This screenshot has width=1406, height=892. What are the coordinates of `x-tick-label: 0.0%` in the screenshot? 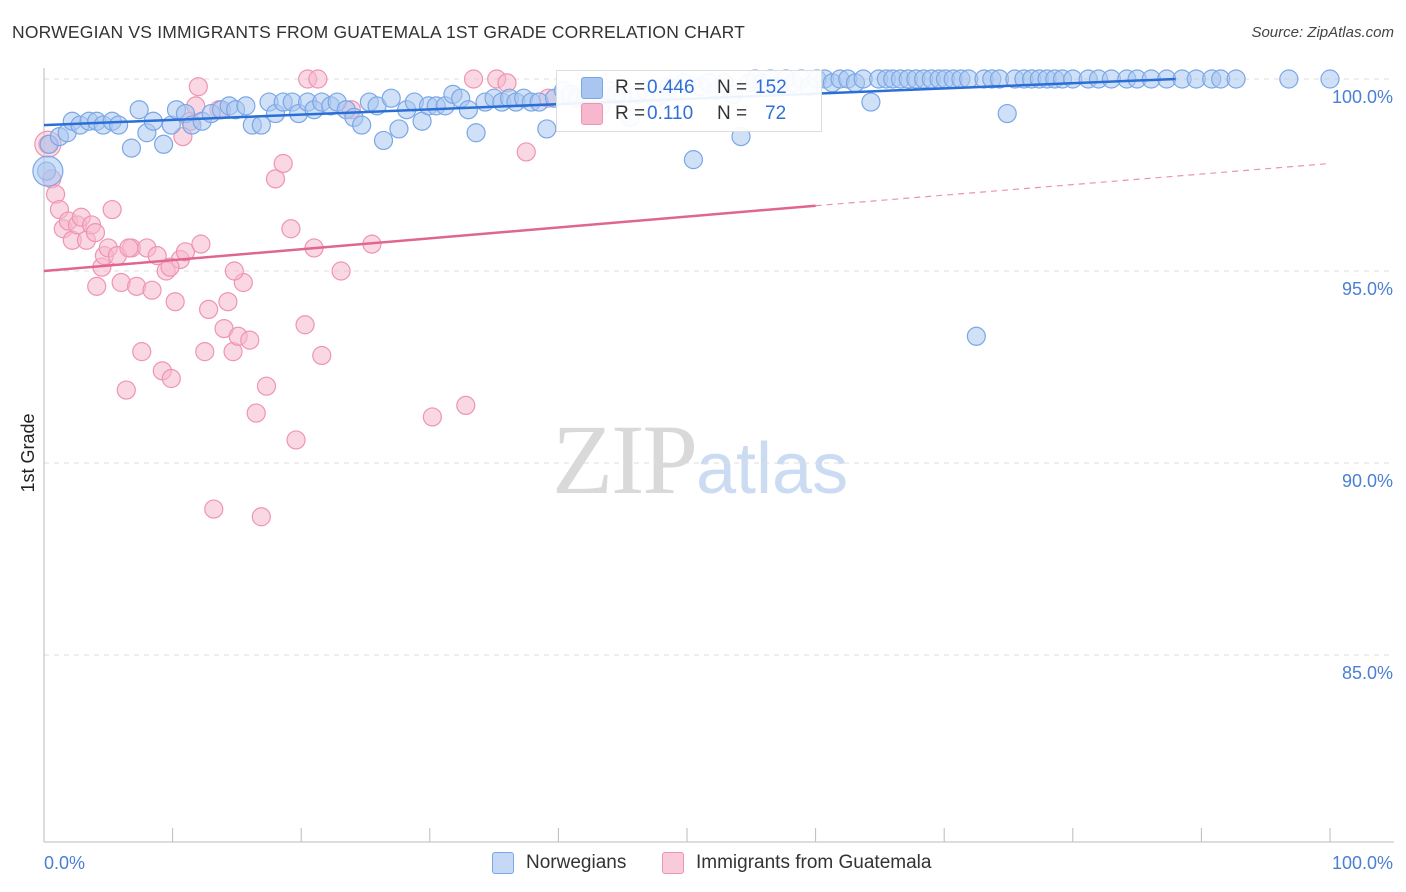 It's located at (64, 863).